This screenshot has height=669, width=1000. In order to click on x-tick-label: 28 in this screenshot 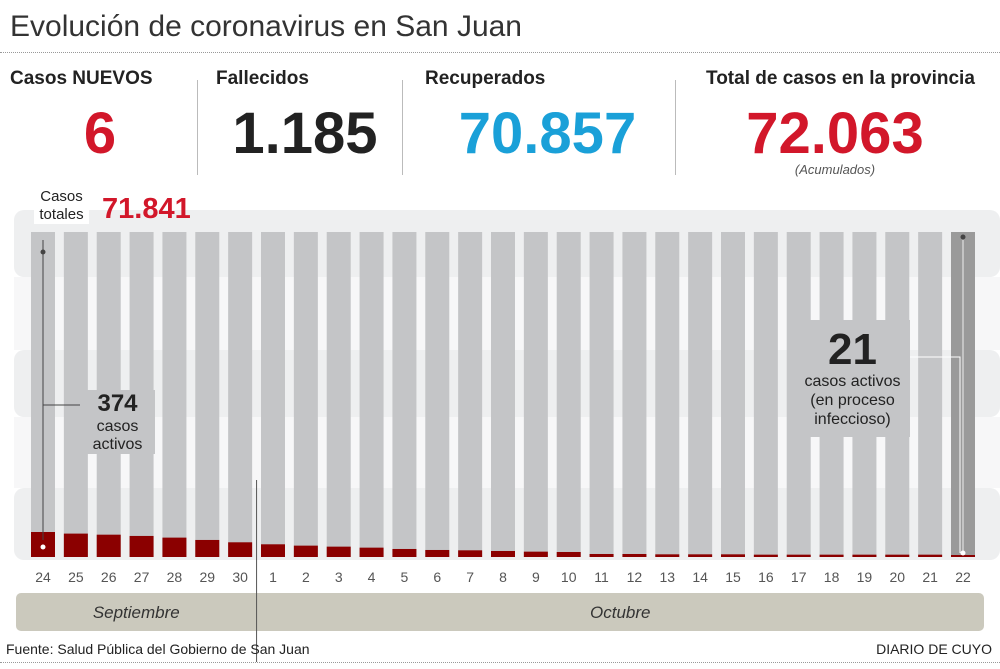, I will do `click(175, 577)`.